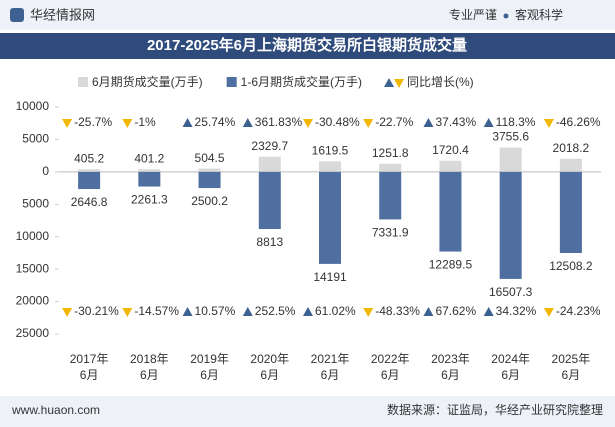 Image resolution: width=615 pixels, height=427 pixels. What do you see at coordinates (17, 15) in the screenshot?
I see `logo` at bounding box center [17, 15].